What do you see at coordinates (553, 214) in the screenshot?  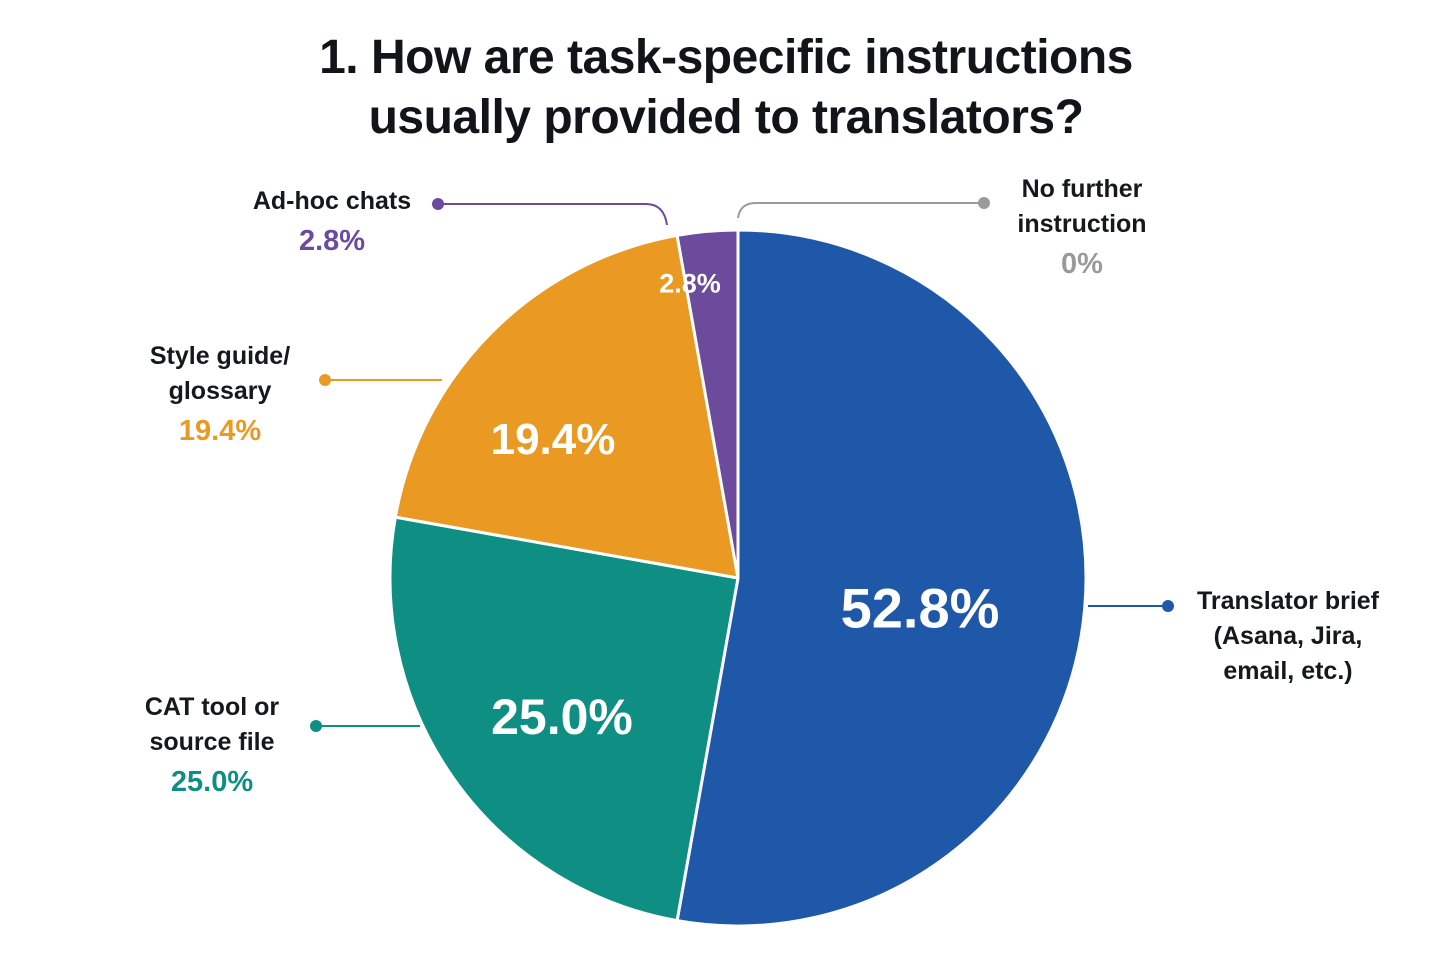 I see `leader-line-adhoc-chats` at bounding box center [553, 214].